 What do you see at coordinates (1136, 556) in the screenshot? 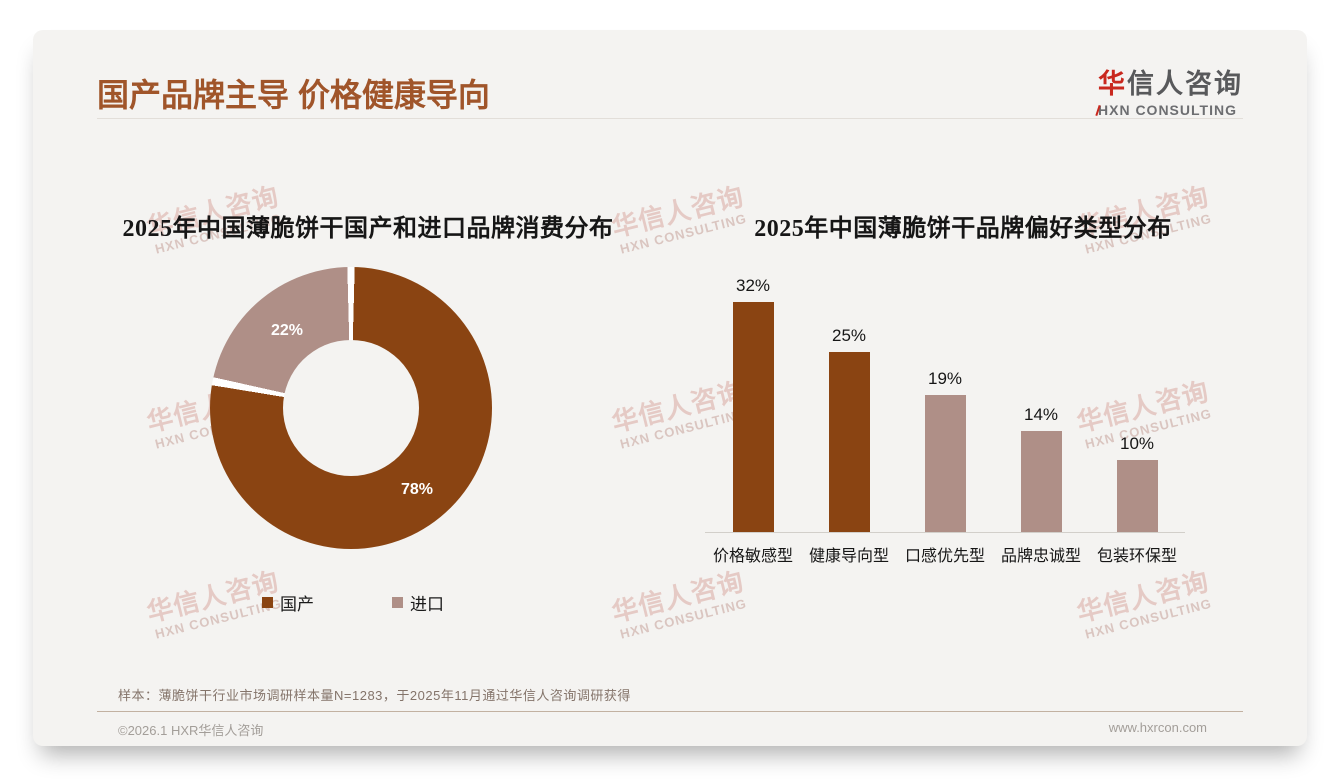
I see `bar-category-label: 包装环保型` at bounding box center [1136, 556].